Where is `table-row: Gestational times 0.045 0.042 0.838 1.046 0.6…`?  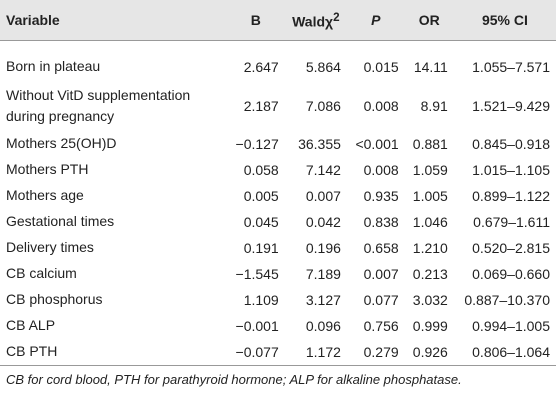
table-row: Gestational times 0.045 0.042 0.838 1.046 0.6… is located at coordinates (278, 222).